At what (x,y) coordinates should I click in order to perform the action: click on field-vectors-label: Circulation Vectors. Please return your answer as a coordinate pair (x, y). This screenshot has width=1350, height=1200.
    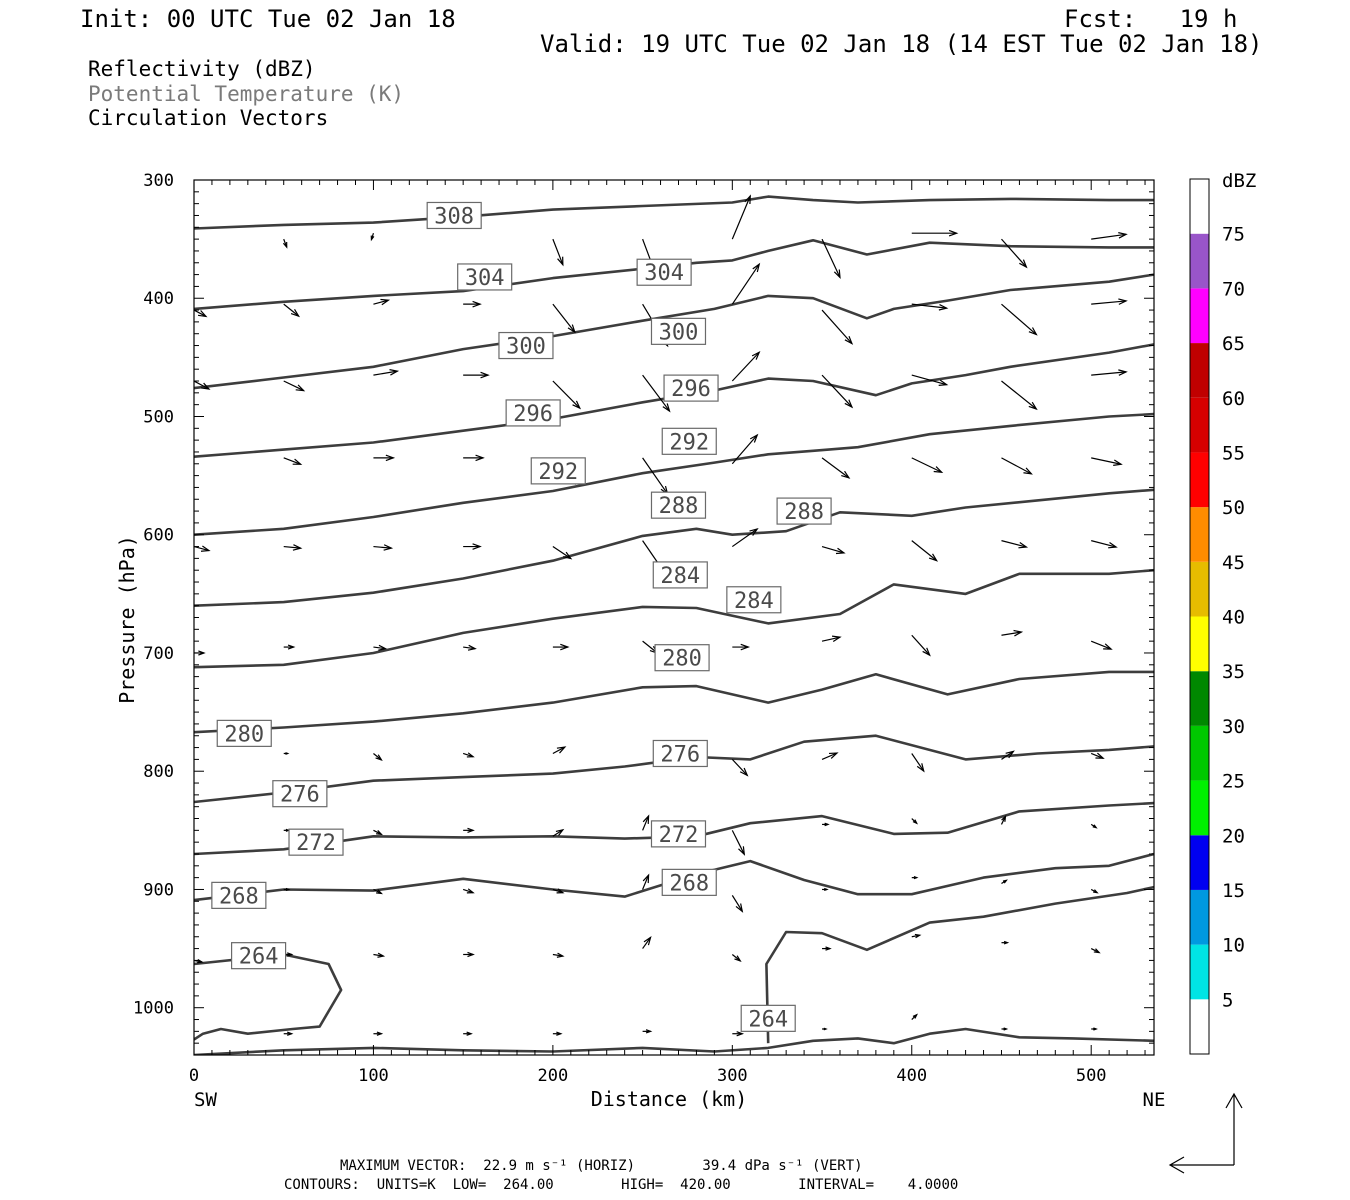
    Looking at the image, I should click on (208, 118).